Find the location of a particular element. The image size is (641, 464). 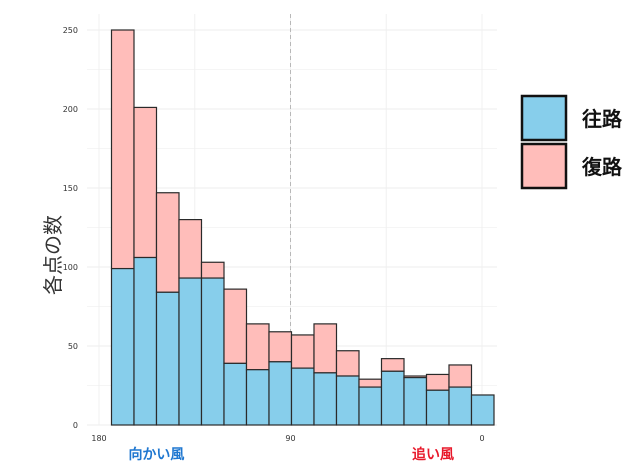

wind-annotation: 追い風 is located at coordinates (433, 454).